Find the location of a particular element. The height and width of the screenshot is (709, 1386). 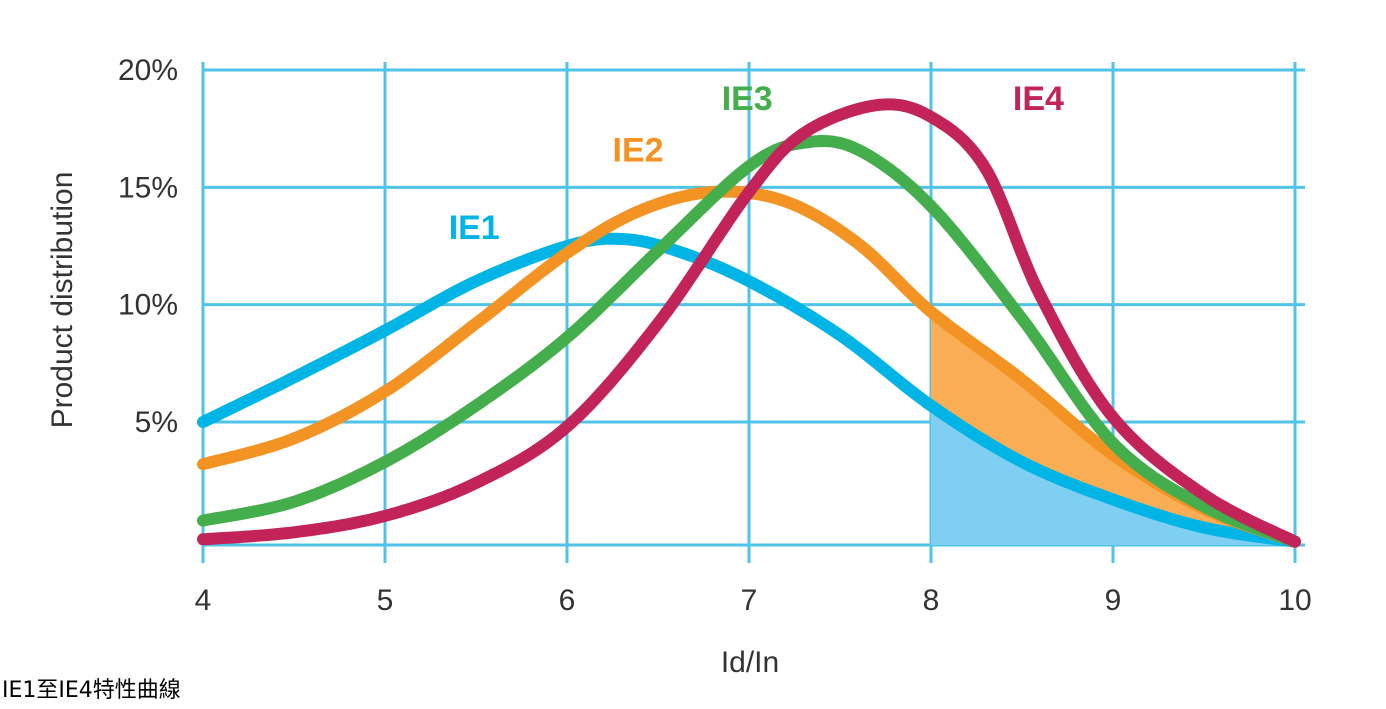

series-label-ie1: IE1 is located at coordinates (474, 228).